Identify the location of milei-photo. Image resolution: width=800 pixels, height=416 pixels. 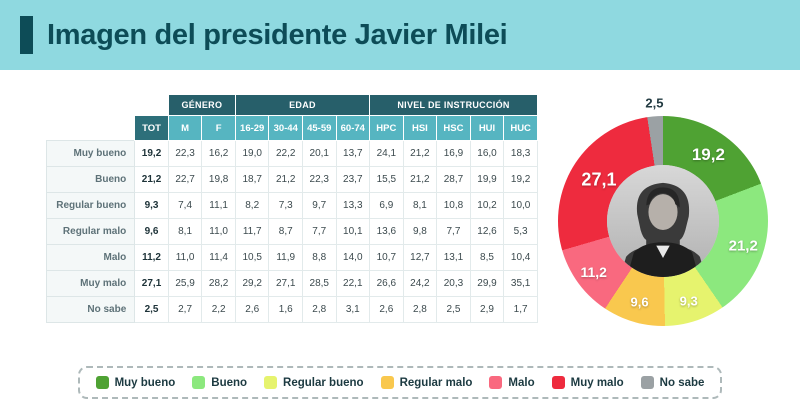
(663, 221).